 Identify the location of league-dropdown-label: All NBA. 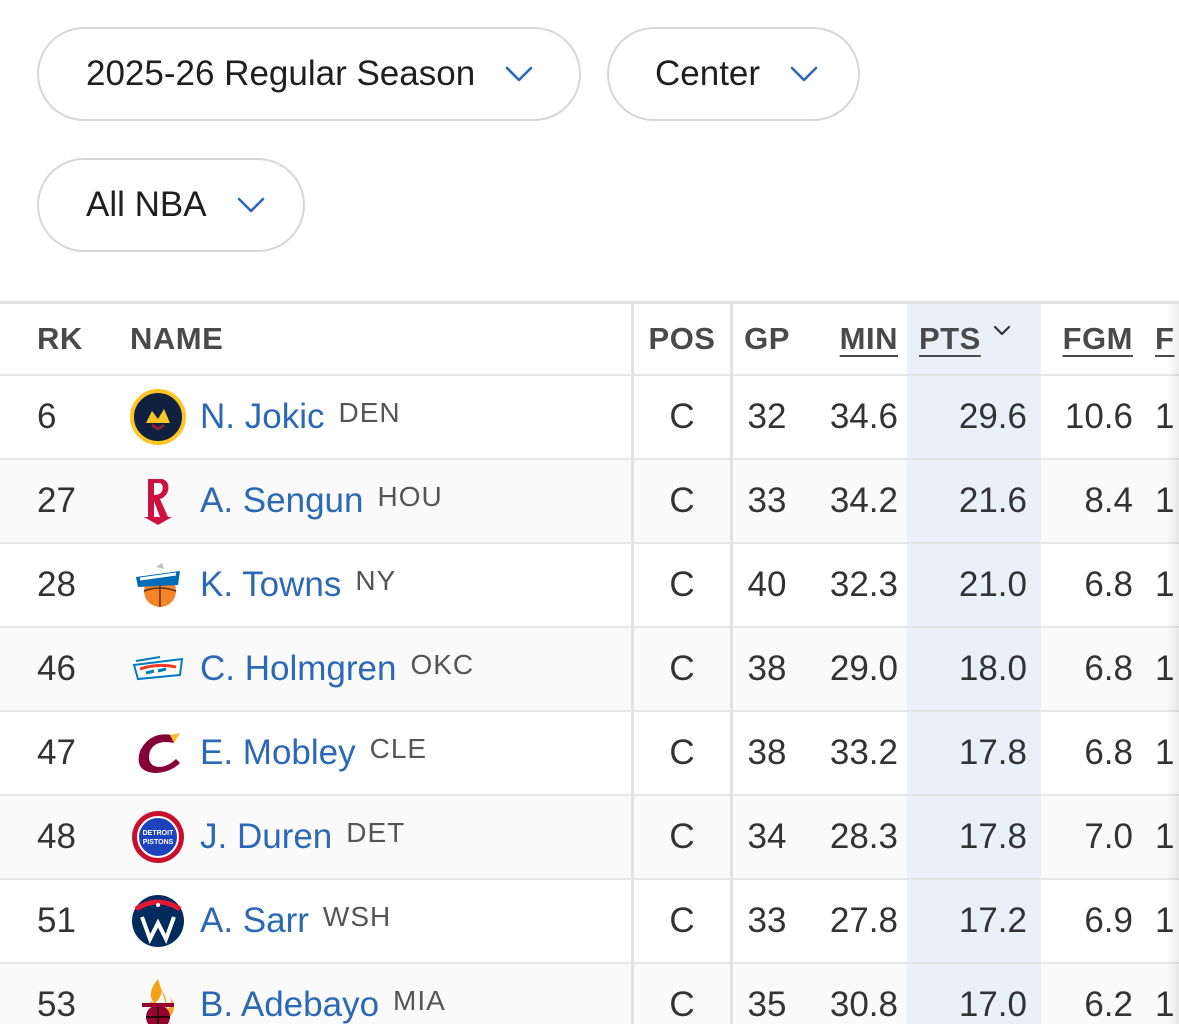
(146, 204).